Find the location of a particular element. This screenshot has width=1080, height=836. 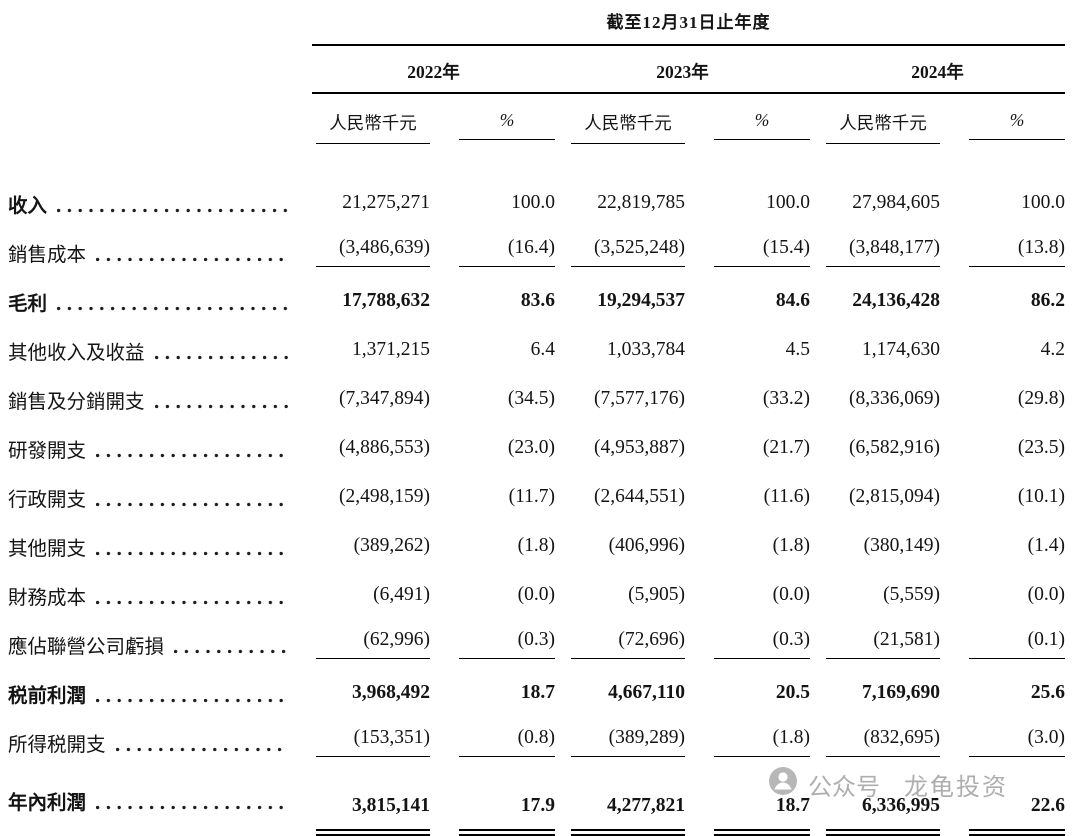

percent-cell-2022: (0.3) is located at coordinates (492, 644).